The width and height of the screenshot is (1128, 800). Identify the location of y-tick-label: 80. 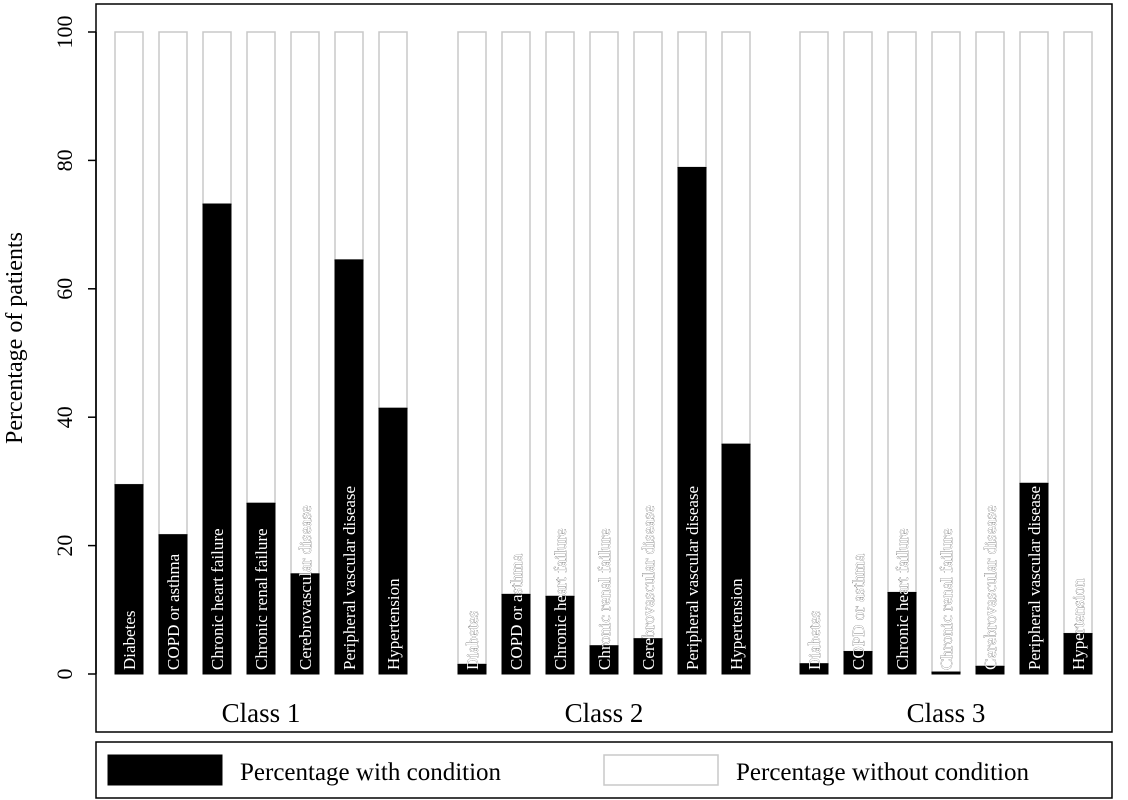
(64, 160).